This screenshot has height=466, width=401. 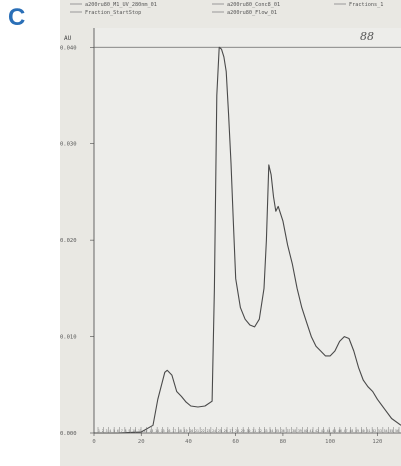 What do you see at coordinates (93, 442) in the screenshot?
I see `x-tick-label: 0` at bounding box center [93, 442].